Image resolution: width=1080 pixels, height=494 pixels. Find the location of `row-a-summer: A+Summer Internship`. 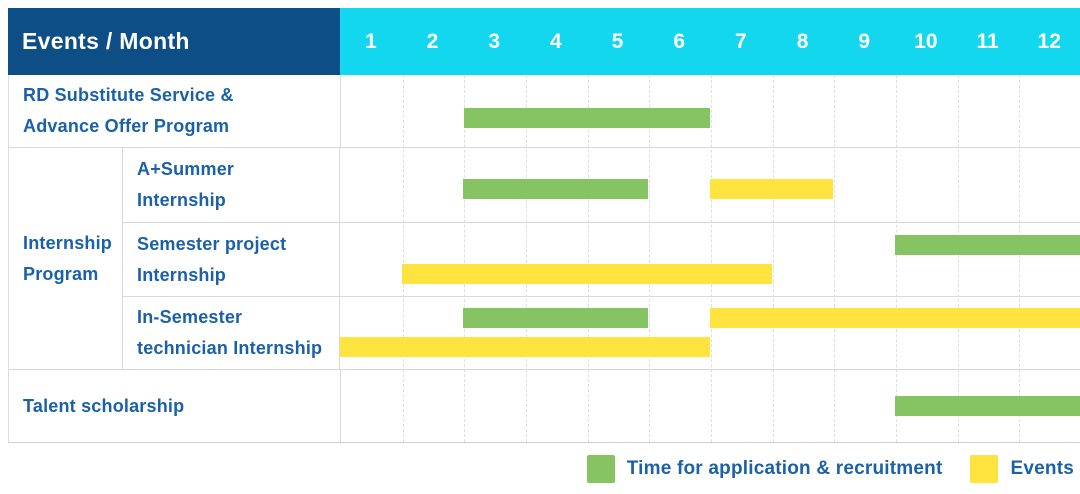

row-a-summer: A+Summer Internship is located at coordinates (601, 185).